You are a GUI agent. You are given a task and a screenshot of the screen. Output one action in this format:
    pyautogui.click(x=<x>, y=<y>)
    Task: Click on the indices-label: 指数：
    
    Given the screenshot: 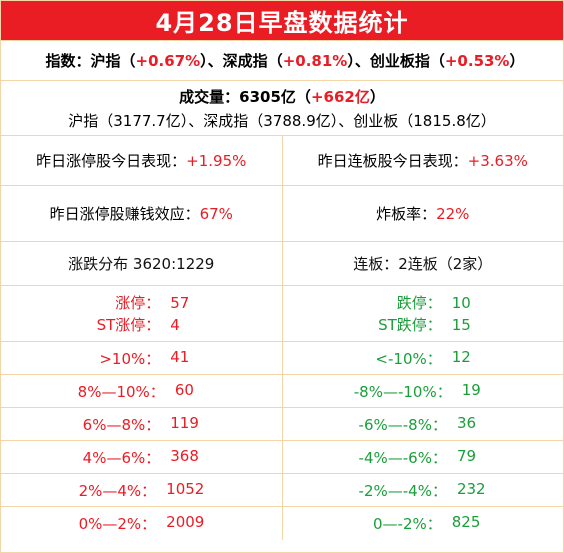 What is the action you would take?
    pyautogui.click(x=68, y=61)
    